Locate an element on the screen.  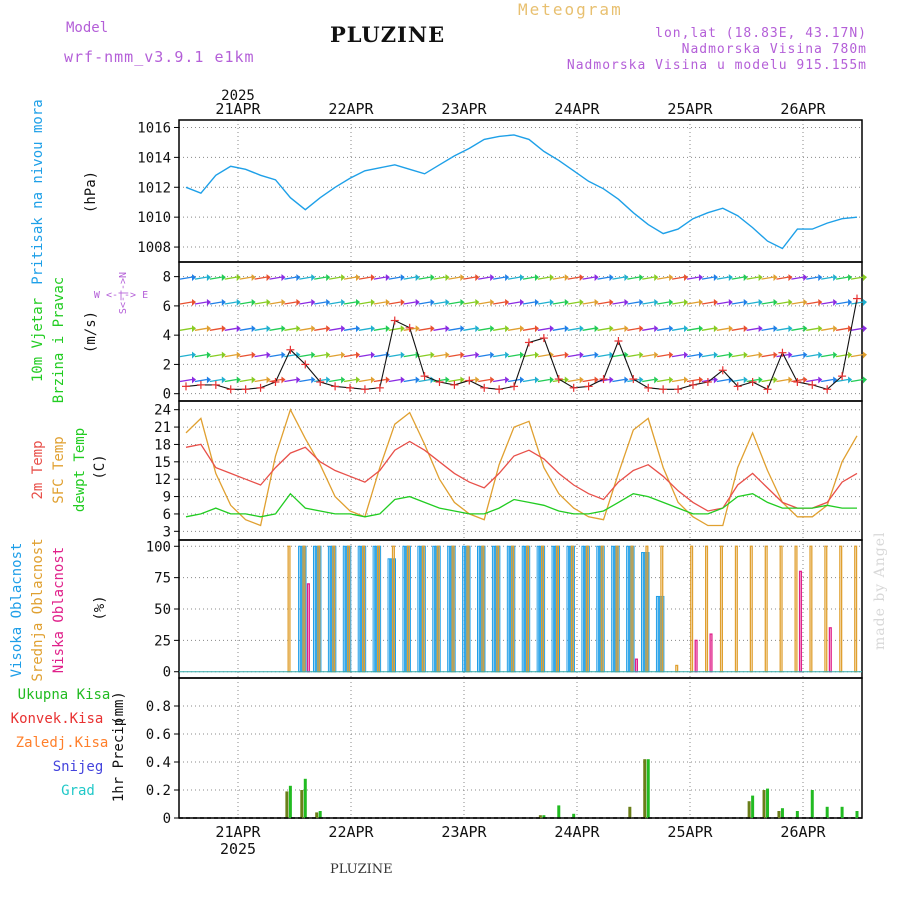
wind-unit: (m/s) is located at coordinates (91, 332).